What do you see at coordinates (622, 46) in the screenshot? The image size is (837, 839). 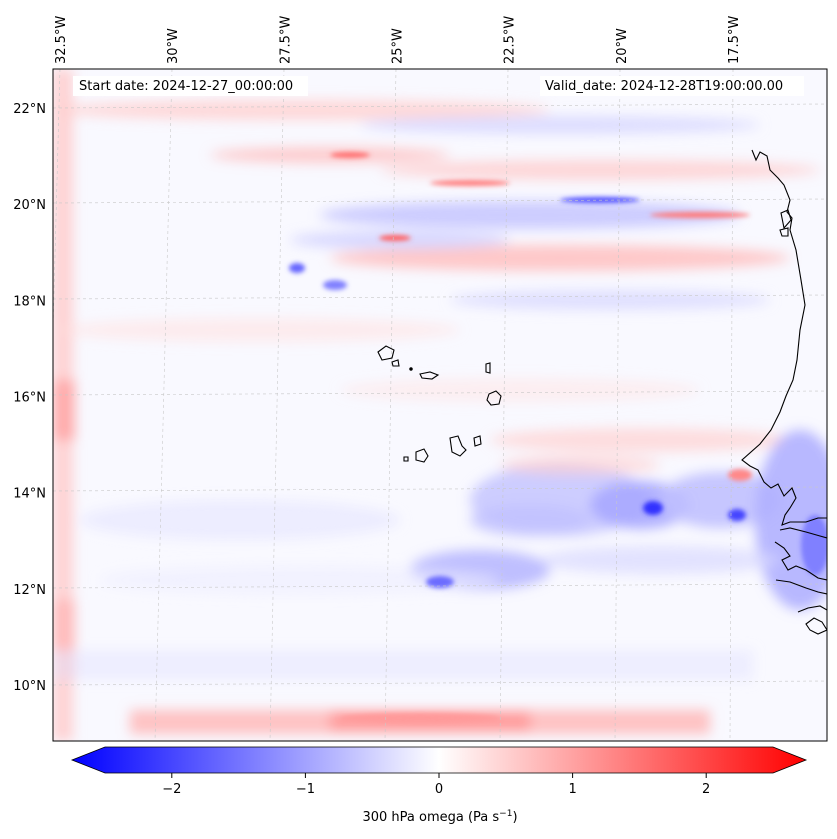 I see `lon-label-5: 20°W` at bounding box center [622, 46].